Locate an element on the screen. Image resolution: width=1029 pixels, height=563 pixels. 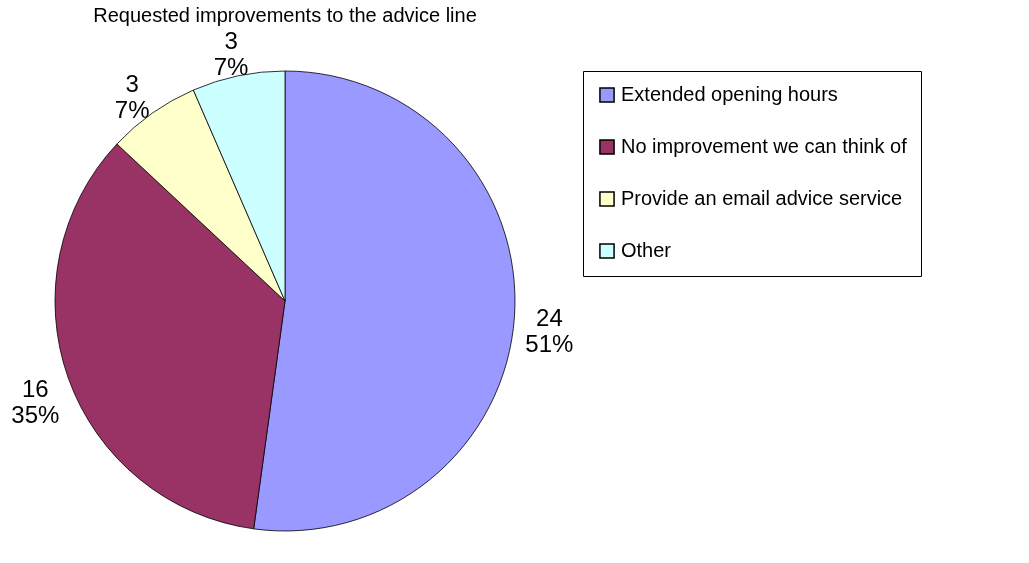
legend-label: No improvement we can think of is located at coordinates (764, 146).